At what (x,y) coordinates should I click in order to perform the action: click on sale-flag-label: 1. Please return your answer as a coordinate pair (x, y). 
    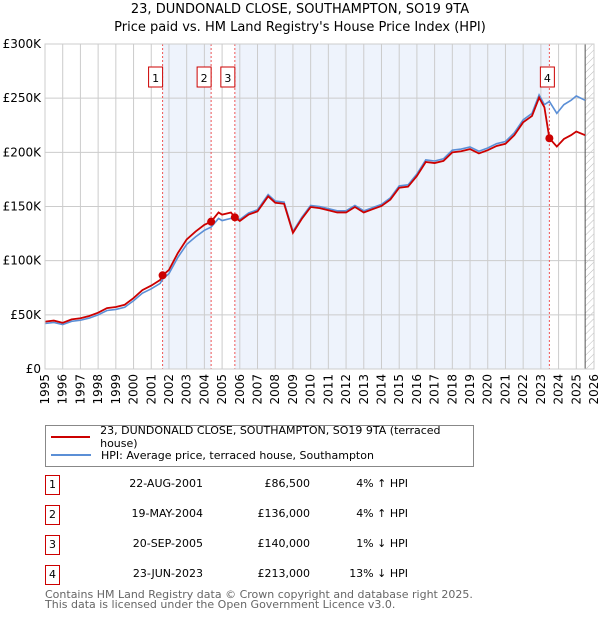
    Looking at the image, I should click on (155, 78).